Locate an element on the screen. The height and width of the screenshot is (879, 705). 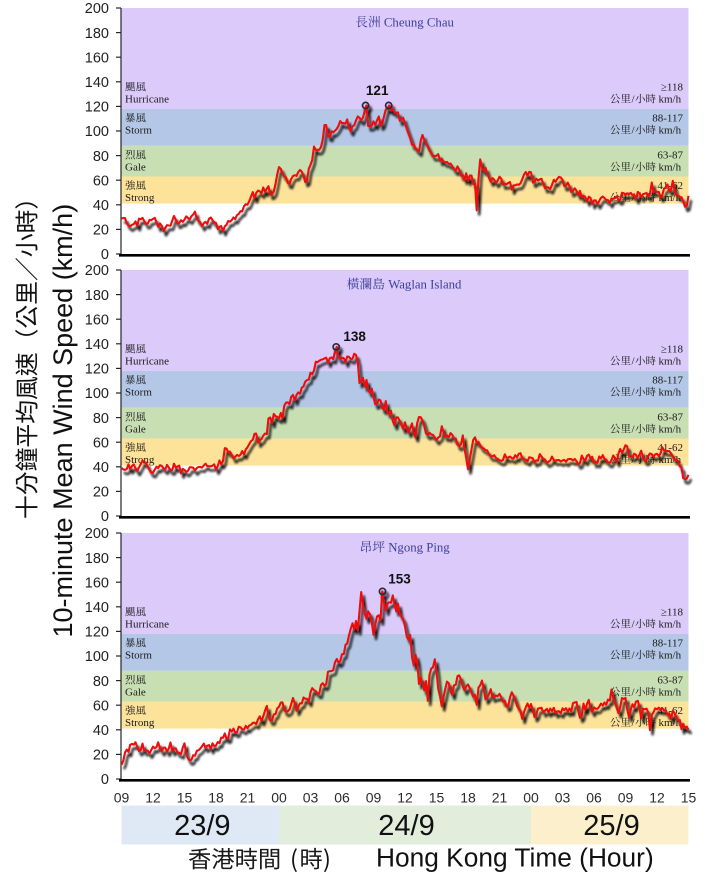
svg-text: 25/9 is located at coordinates (611, 826).